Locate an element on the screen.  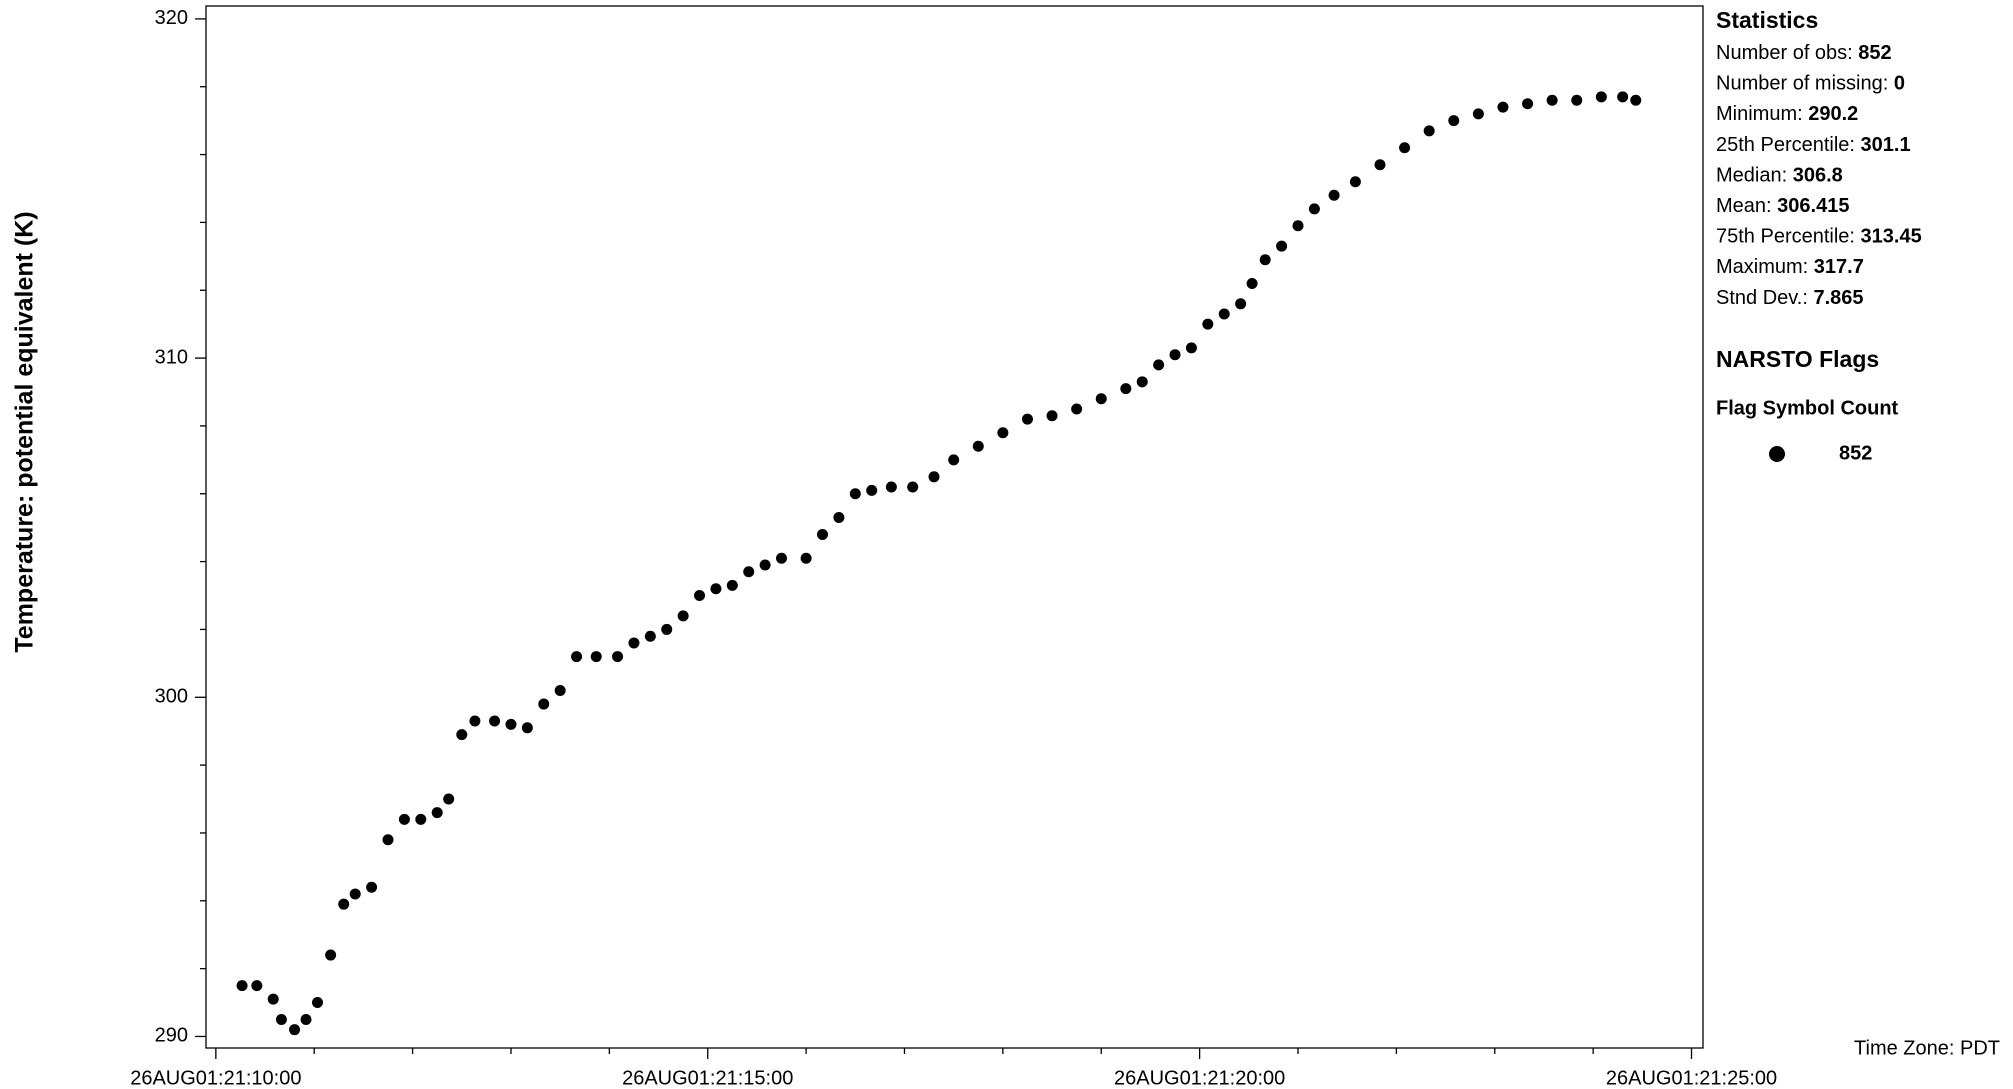
stat-line: Maximum: 317.7 is located at coordinates (1790, 267).